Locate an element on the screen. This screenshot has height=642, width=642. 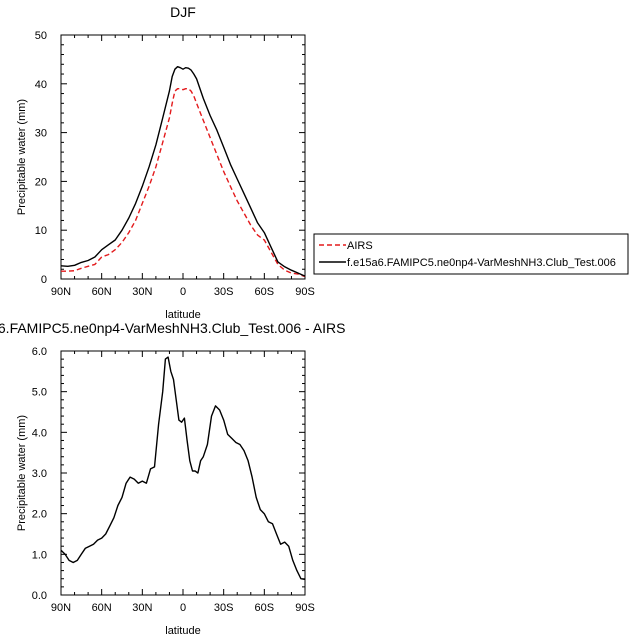
legend-label: AIRS is located at coordinates (360, 246).